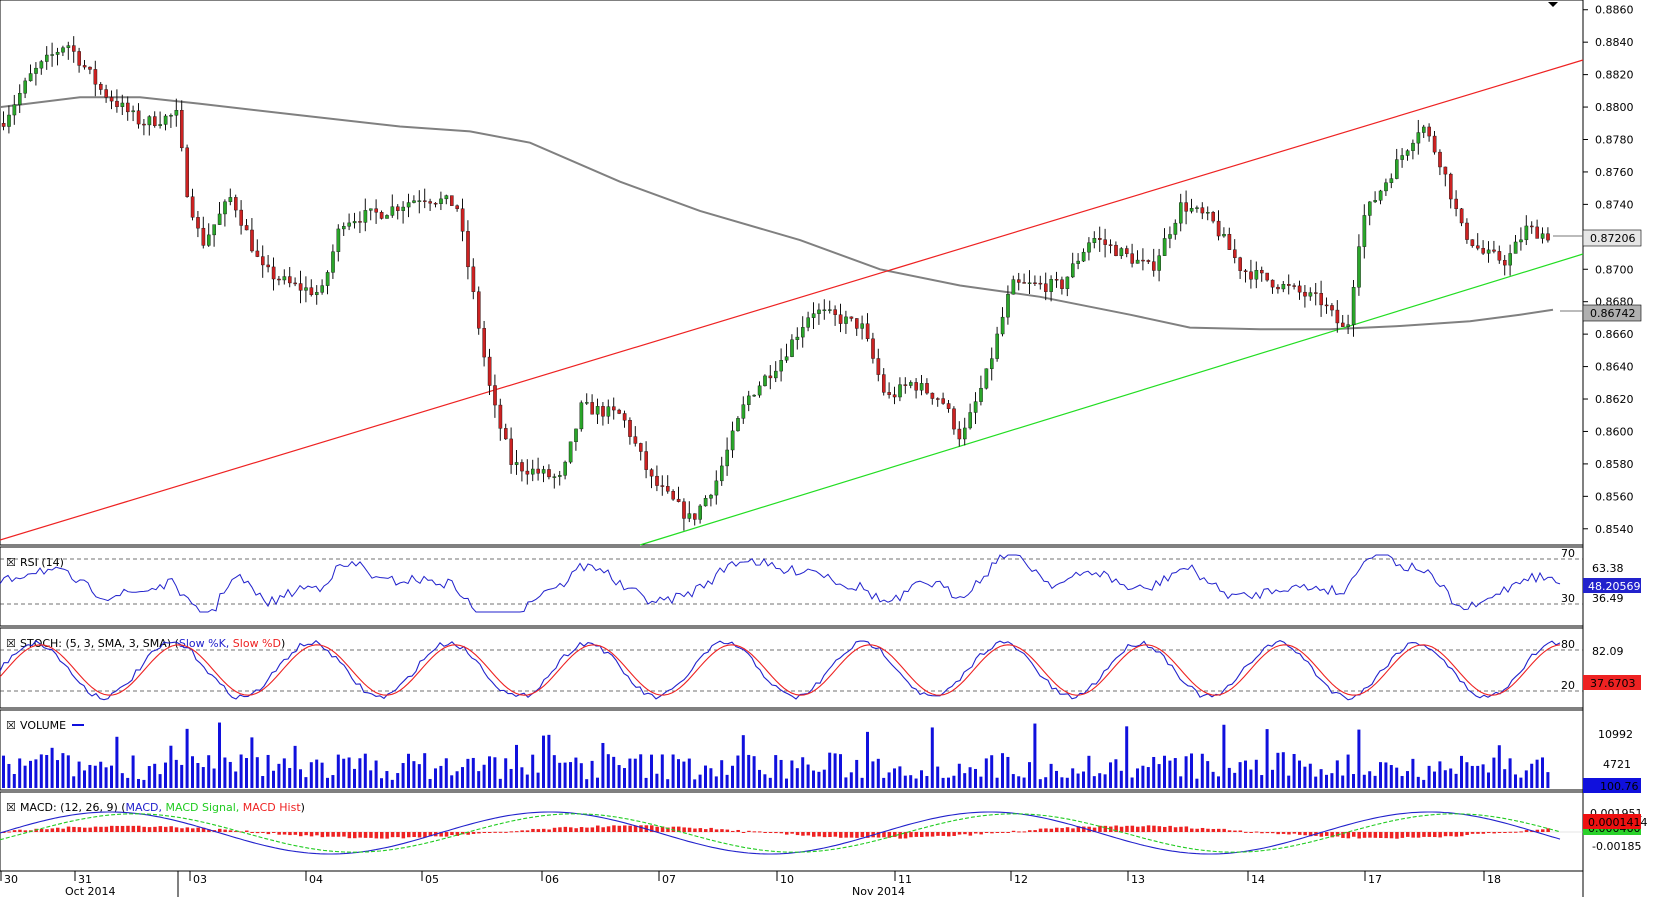 Image resolution: width=1655 pixels, height=901 pixels. Describe the element at coordinates (90, 891) in the screenshot. I see `x-month-label: Oct 2014` at that location.